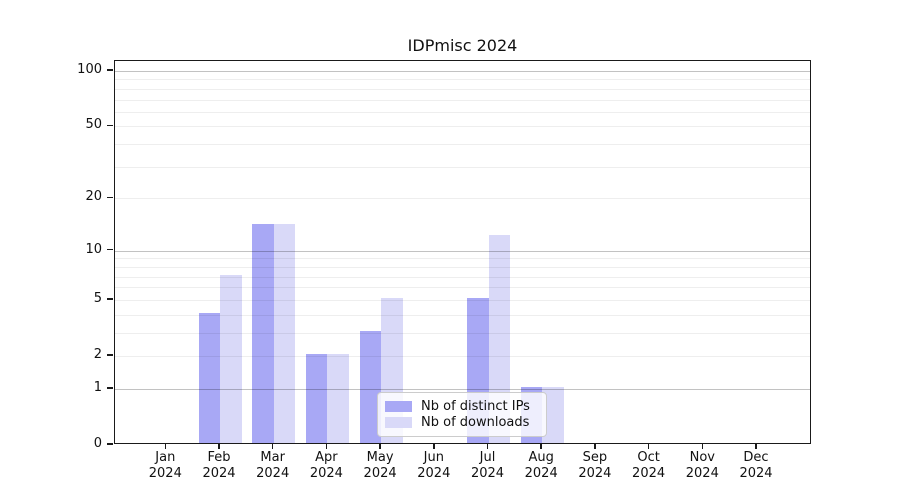  What do you see at coordinates (97, 387) in the screenshot?
I see `y-tick-label-1: 1` at bounding box center [97, 387].